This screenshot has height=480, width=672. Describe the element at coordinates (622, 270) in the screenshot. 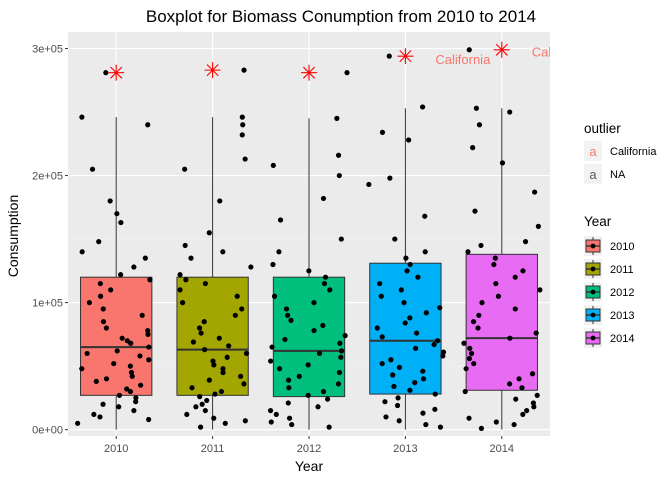

I see `legend-label: 2011` at that location.